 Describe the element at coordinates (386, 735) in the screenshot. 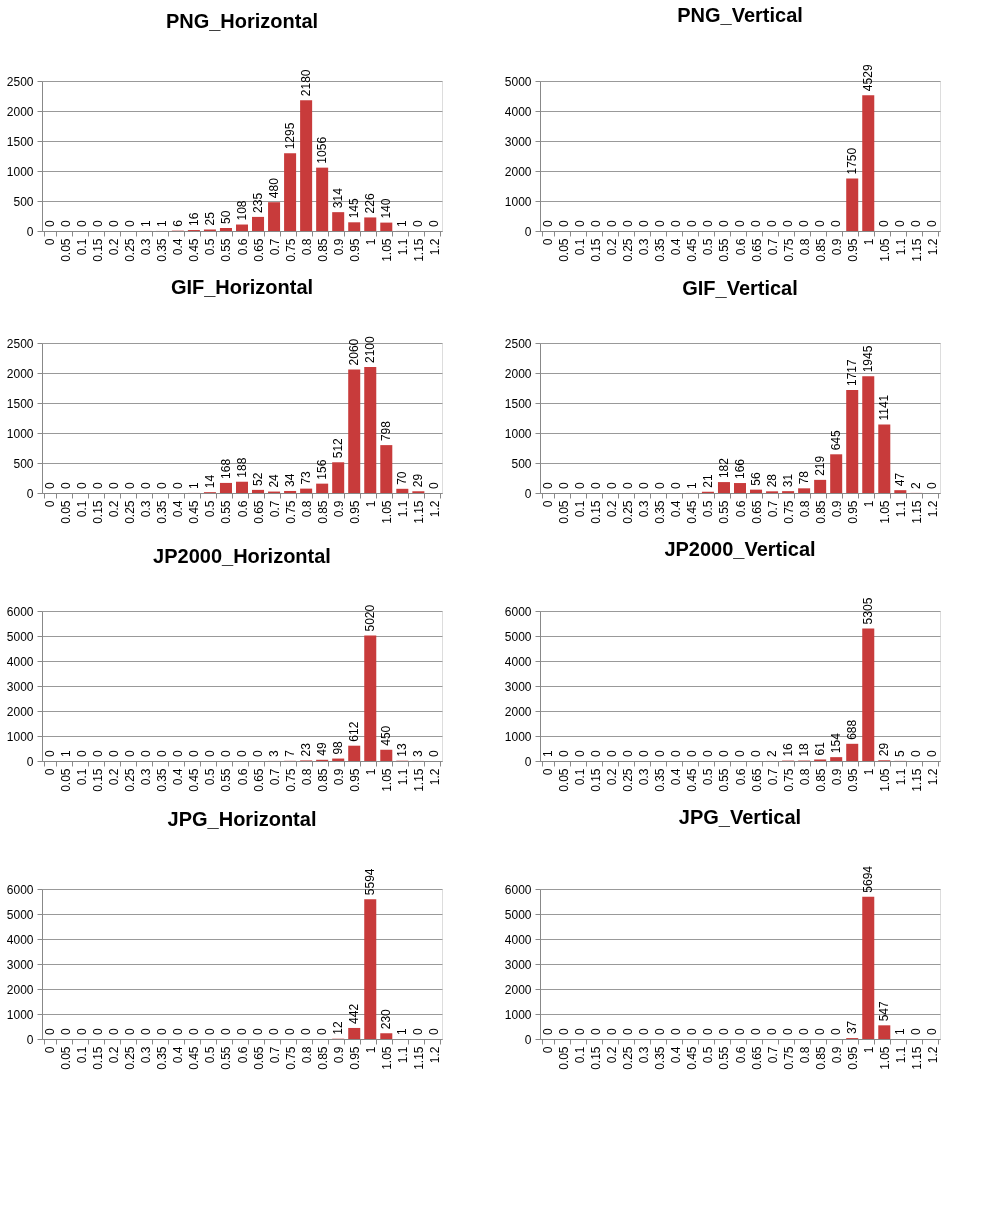

I see `data-label: 450` at that location.